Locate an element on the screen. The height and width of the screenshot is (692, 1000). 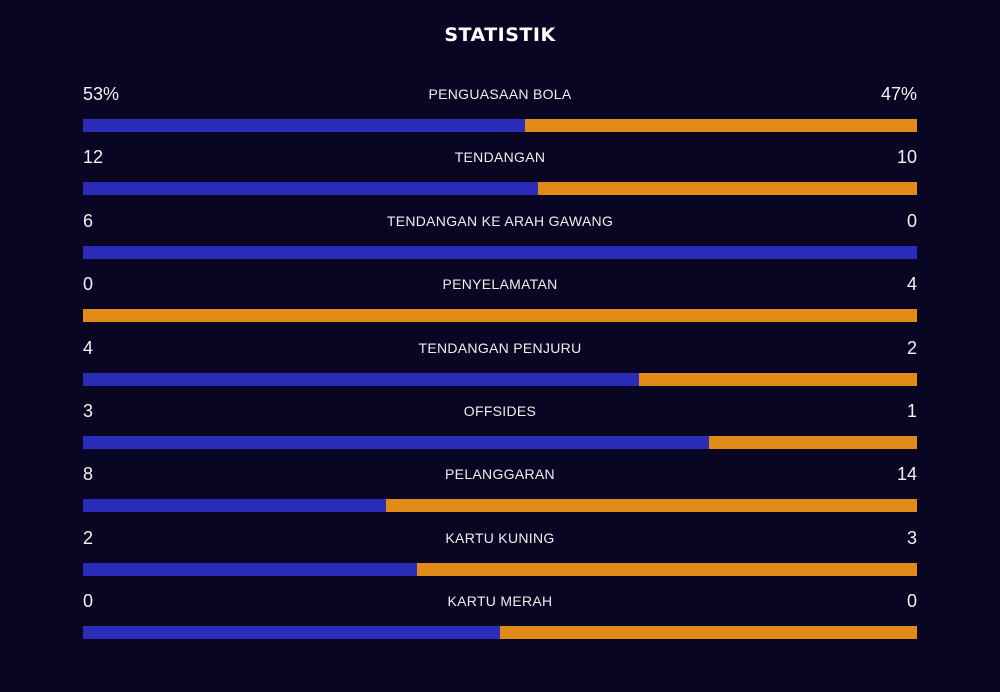
stat-header: KARTU MERAH 0 0 is located at coordinates (500, 605).